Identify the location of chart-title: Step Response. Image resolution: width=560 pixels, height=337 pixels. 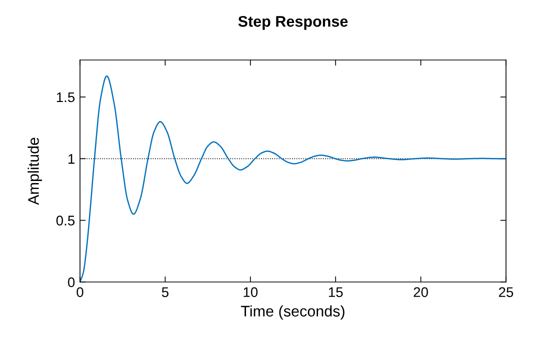
(293, 23).